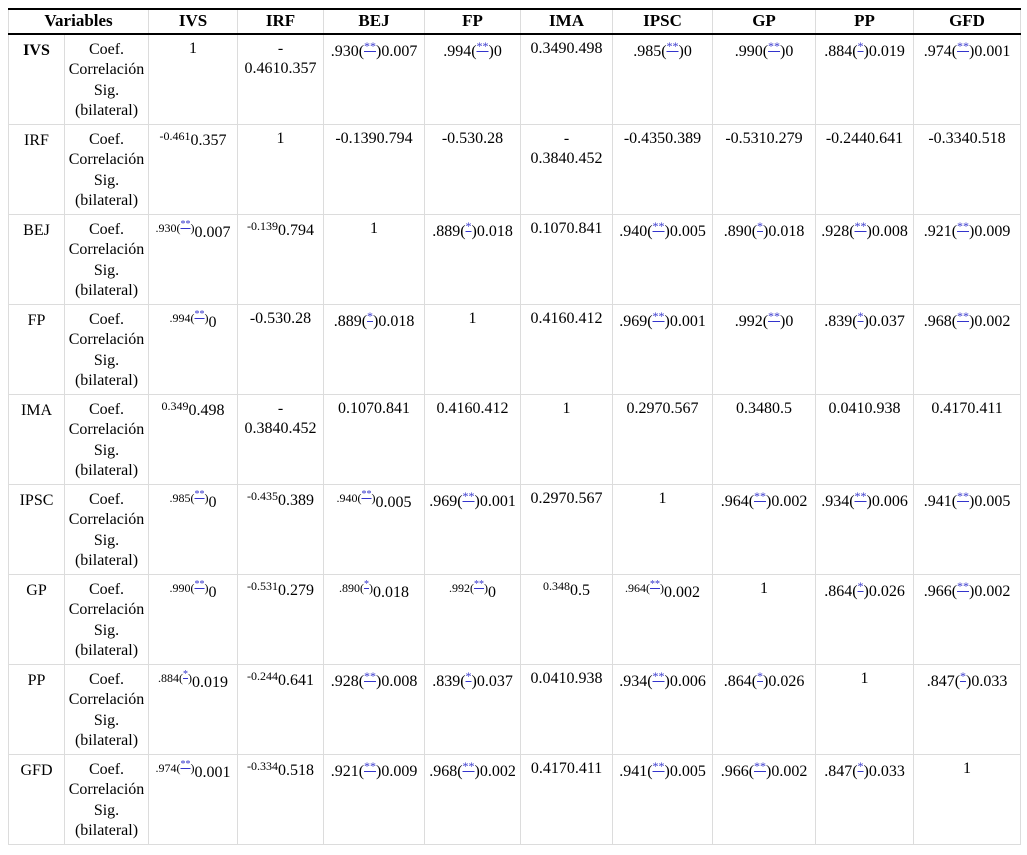 Image resolution: width=1027 pixels, height=855 pixels. What do you see at coordinates (764, 619) in the screenshot?
I see `cell-gp-gp: 1` at bounding box center [764, 619].